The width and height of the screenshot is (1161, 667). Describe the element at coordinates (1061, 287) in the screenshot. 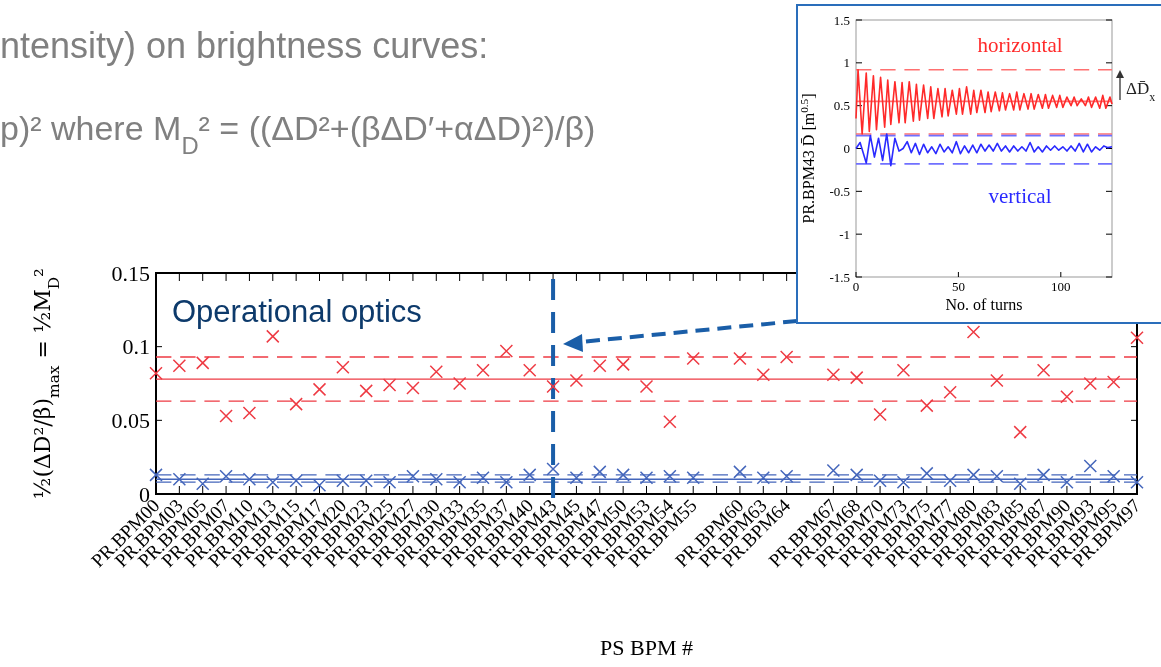

I see `x-tick-label: 100` at that location.